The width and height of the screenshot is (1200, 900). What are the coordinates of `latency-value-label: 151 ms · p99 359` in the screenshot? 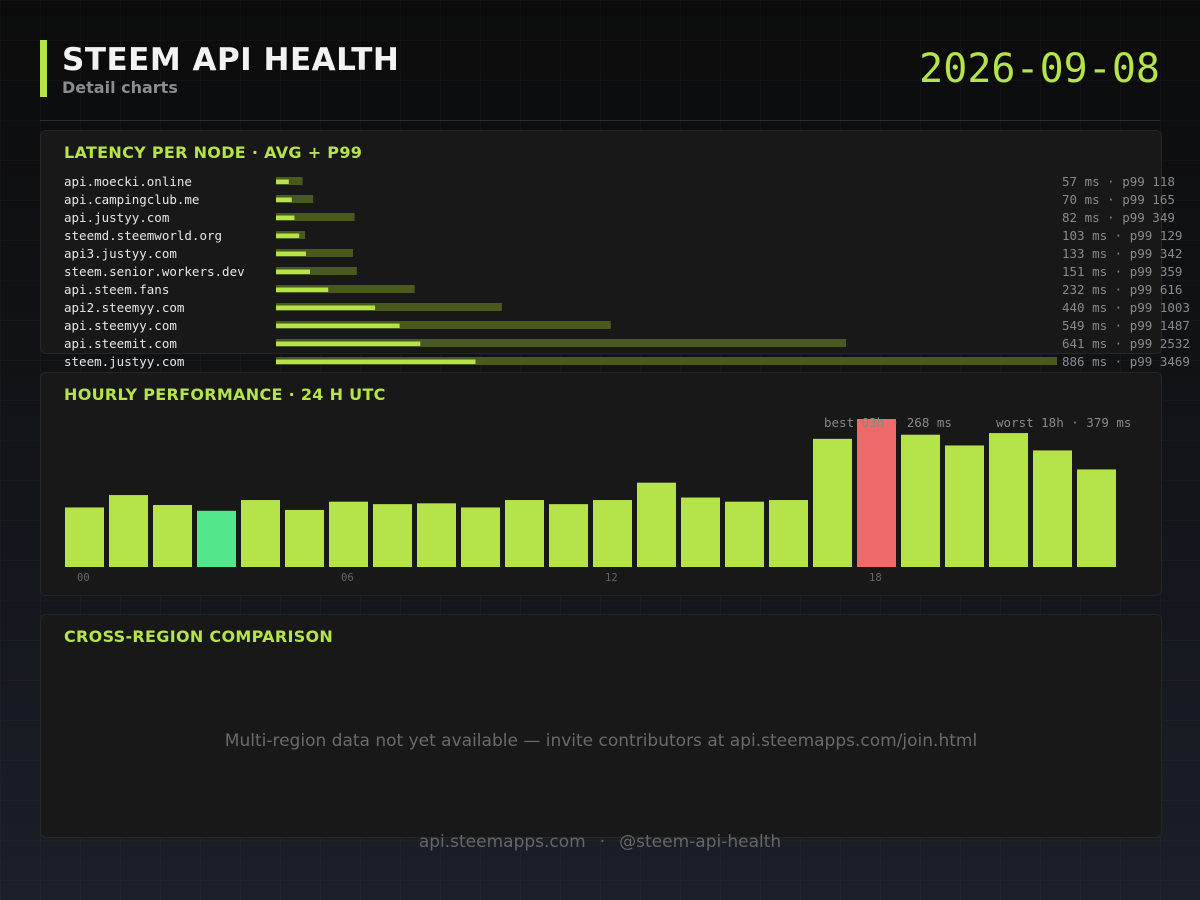 It's located at (1122, 271).